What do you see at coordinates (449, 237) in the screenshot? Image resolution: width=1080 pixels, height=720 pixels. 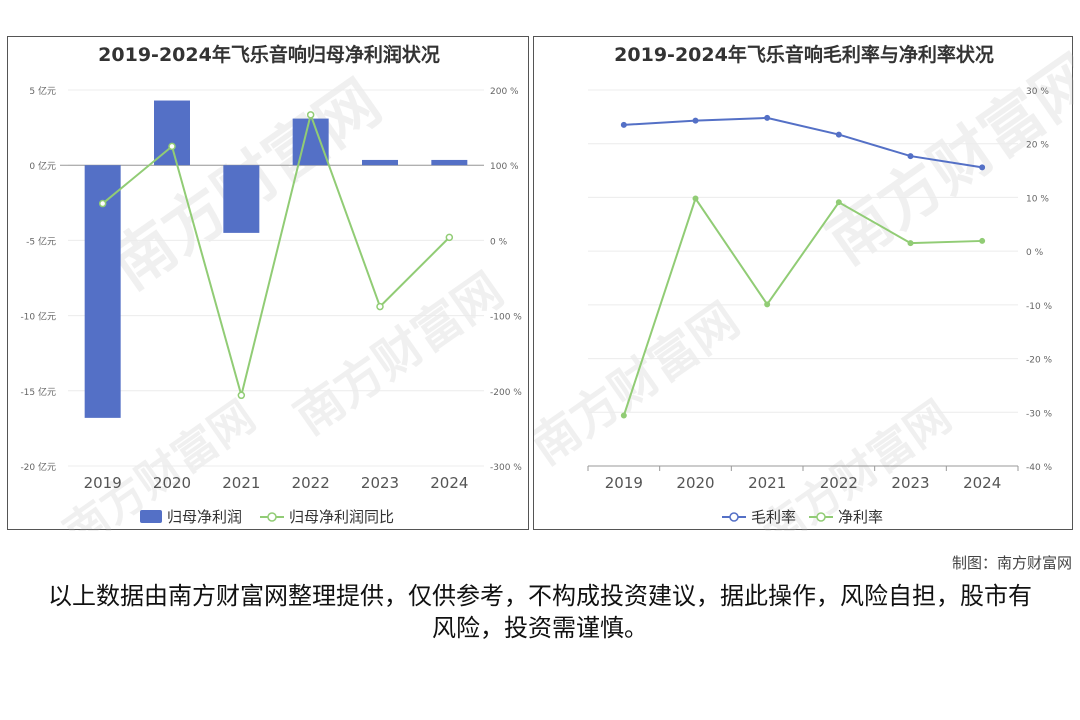 I see `yoy-point-2024` at bounding box center [449, 237].